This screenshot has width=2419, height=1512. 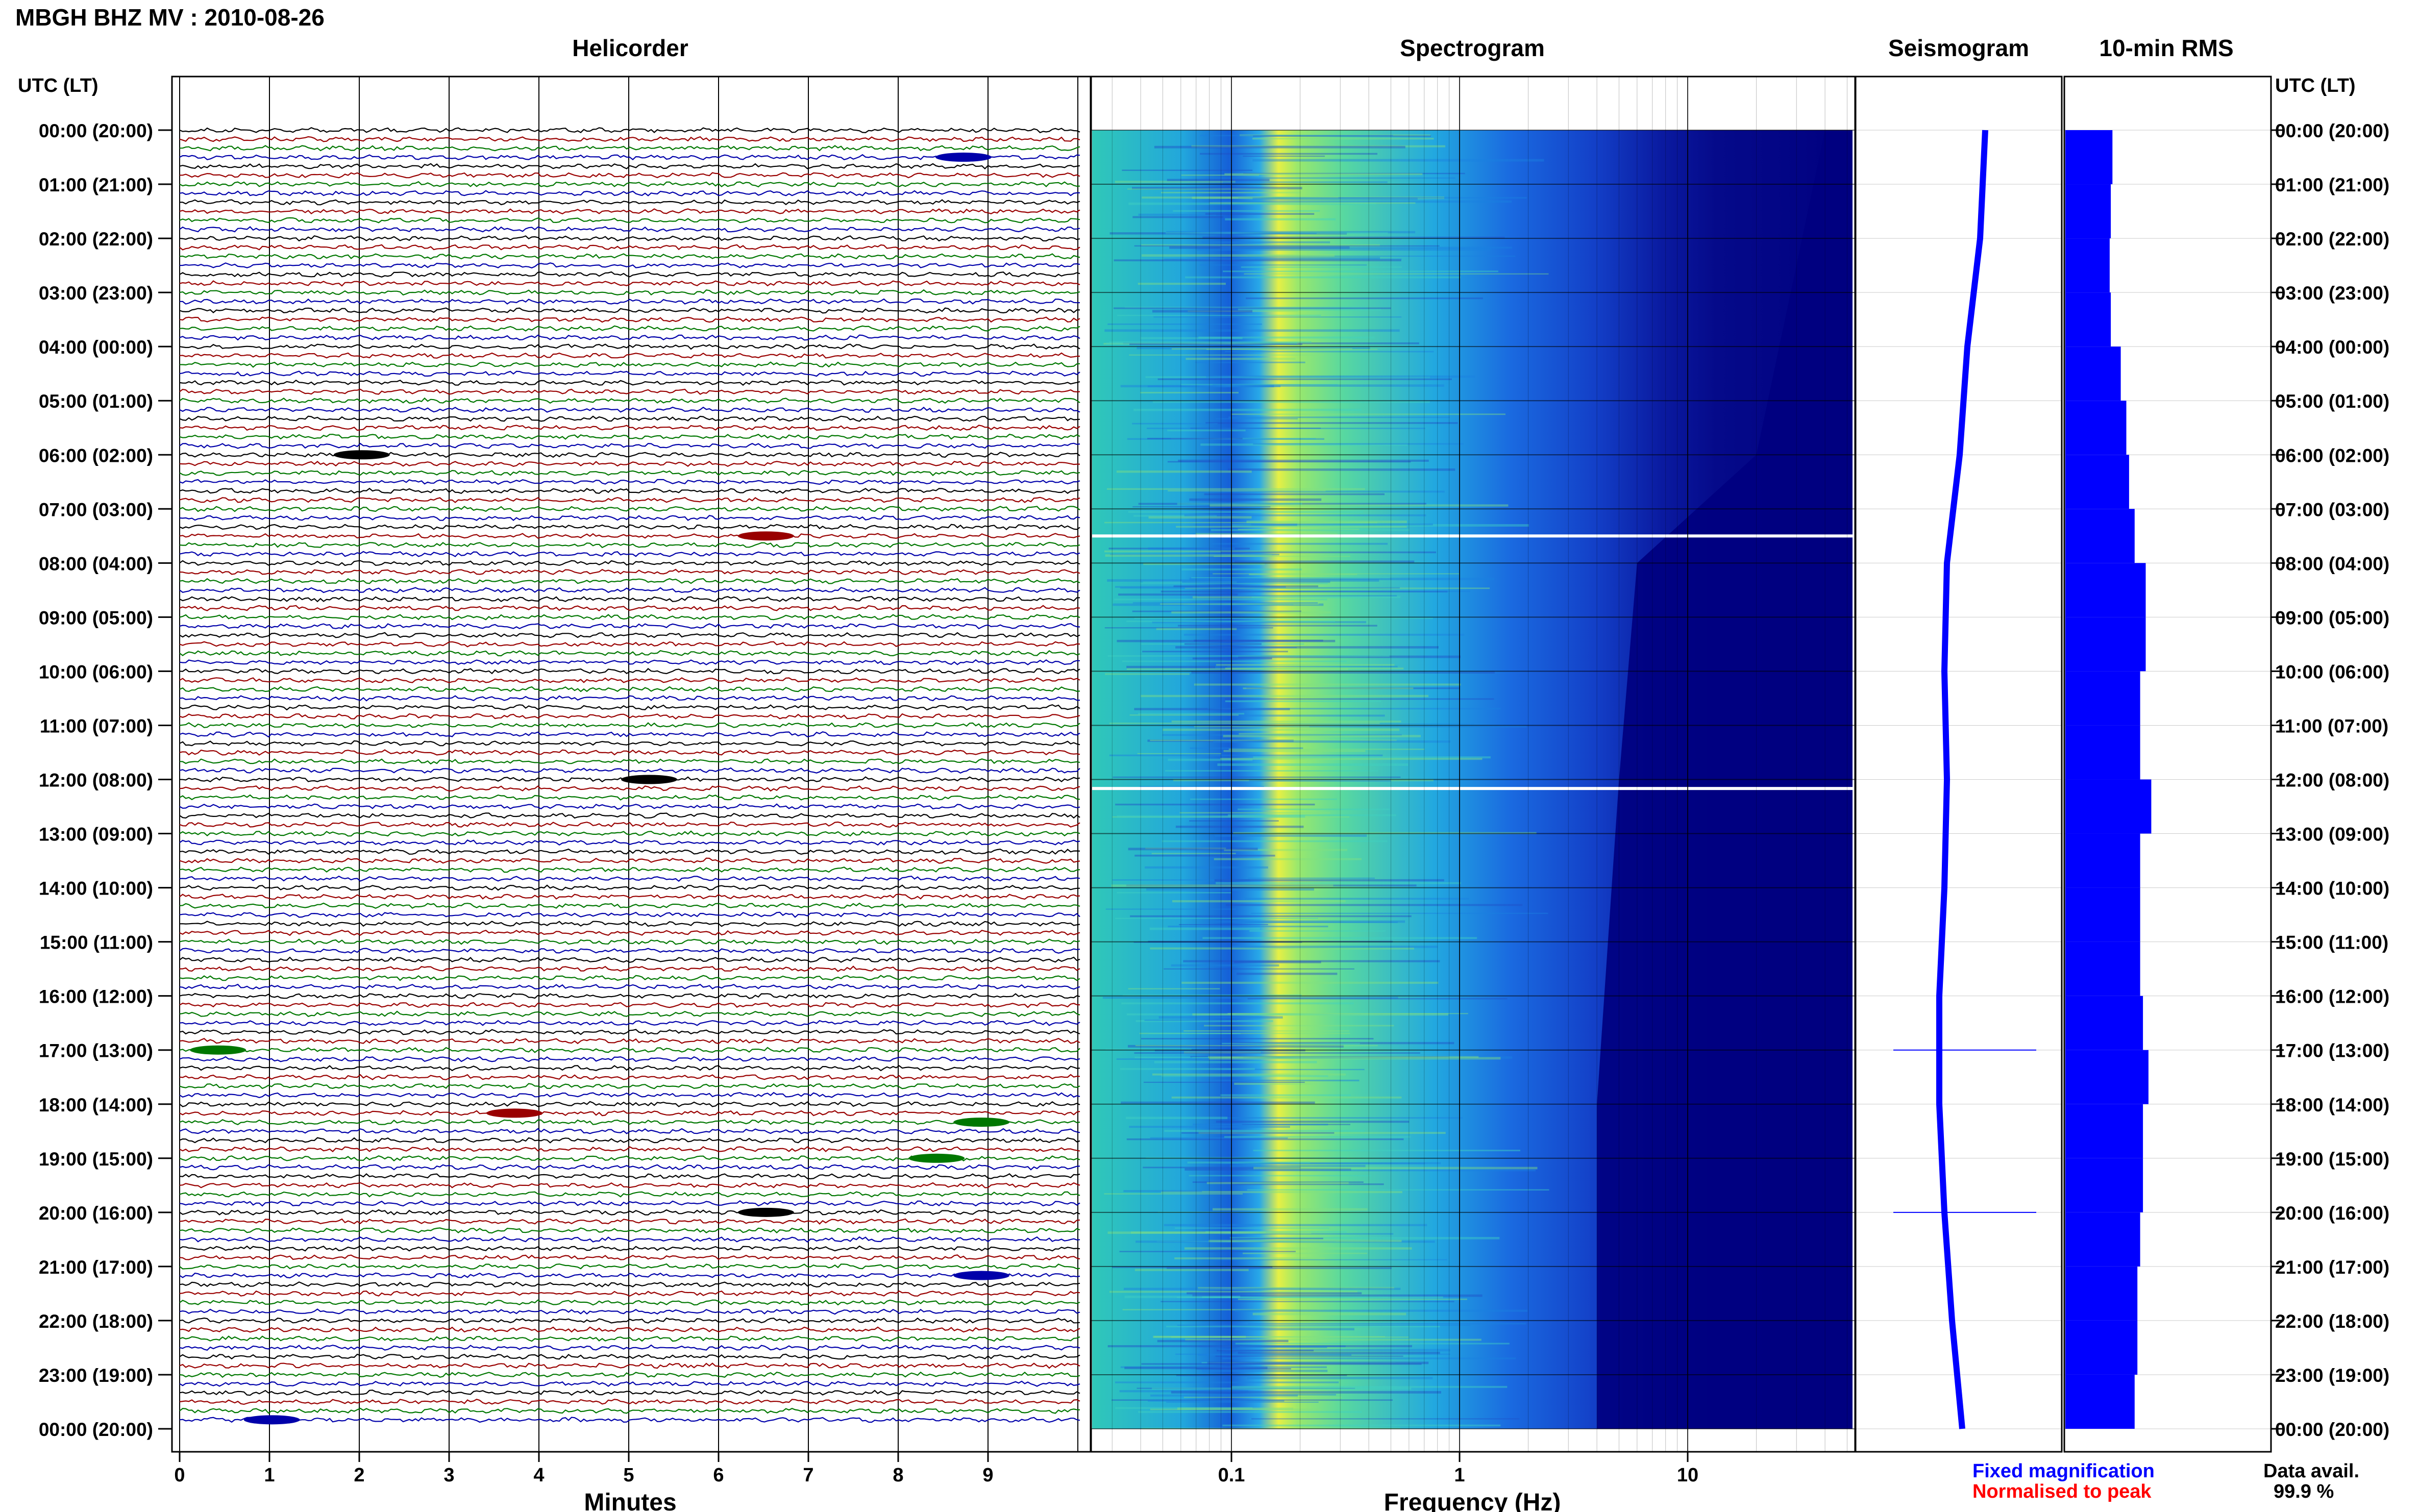 I want to click on spectrogram-title: Spectrogram, so click(x=1472, y=48).